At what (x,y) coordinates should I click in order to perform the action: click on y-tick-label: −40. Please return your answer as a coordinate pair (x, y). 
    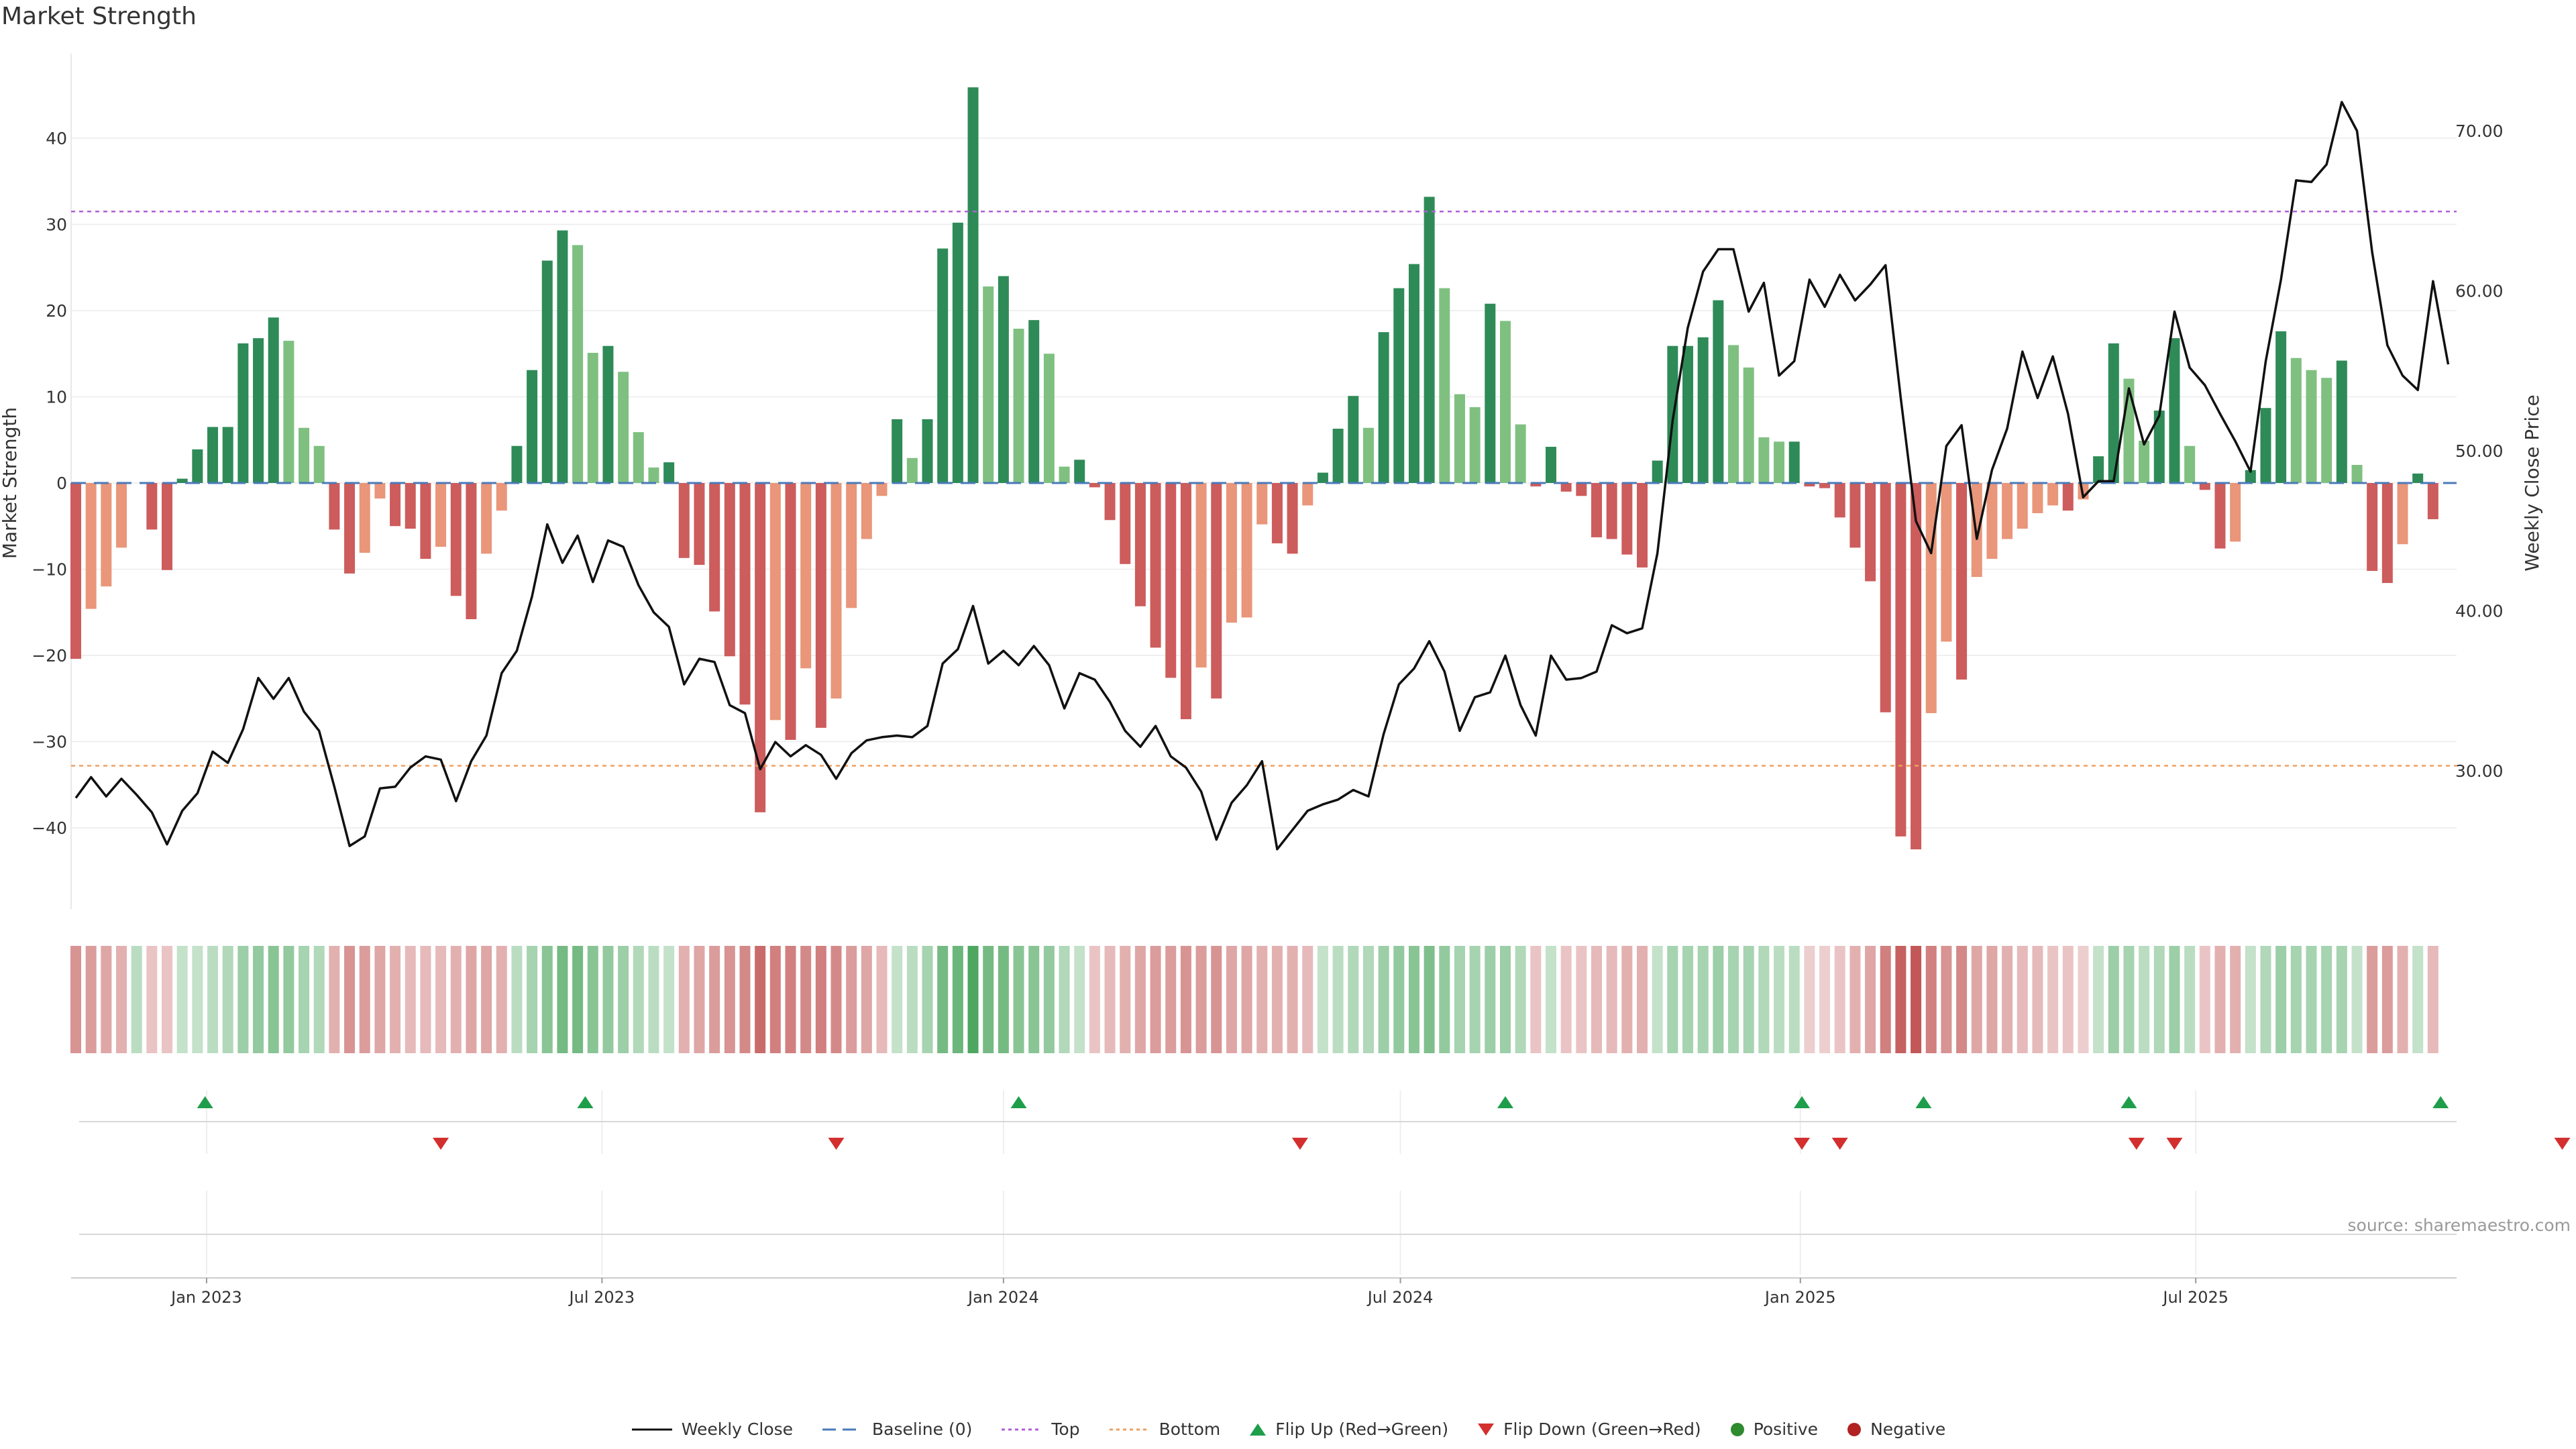
    Looking at the image, I should click on (49, 828).